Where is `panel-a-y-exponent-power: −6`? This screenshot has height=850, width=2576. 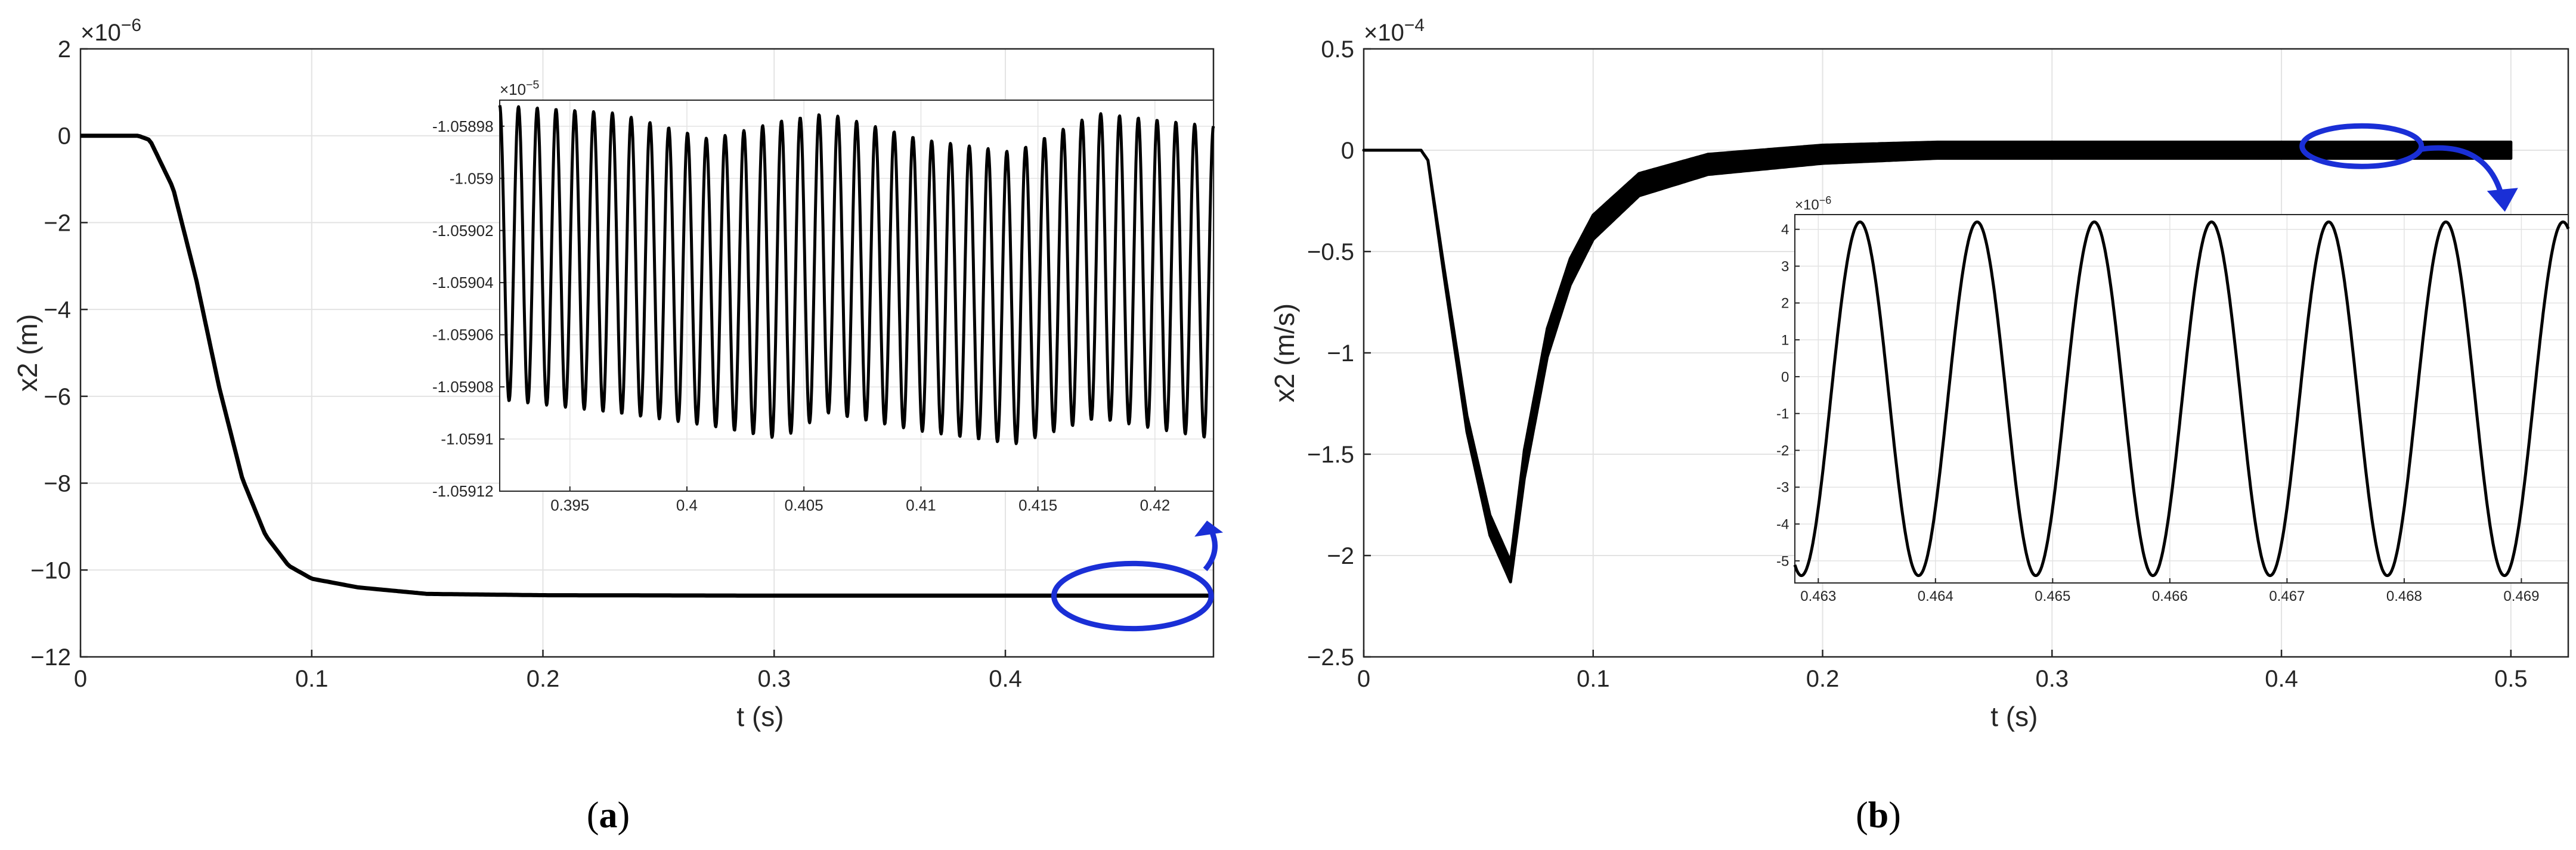 panel-a-y-exponent-power: −6 is located at coordinates (131, 25).